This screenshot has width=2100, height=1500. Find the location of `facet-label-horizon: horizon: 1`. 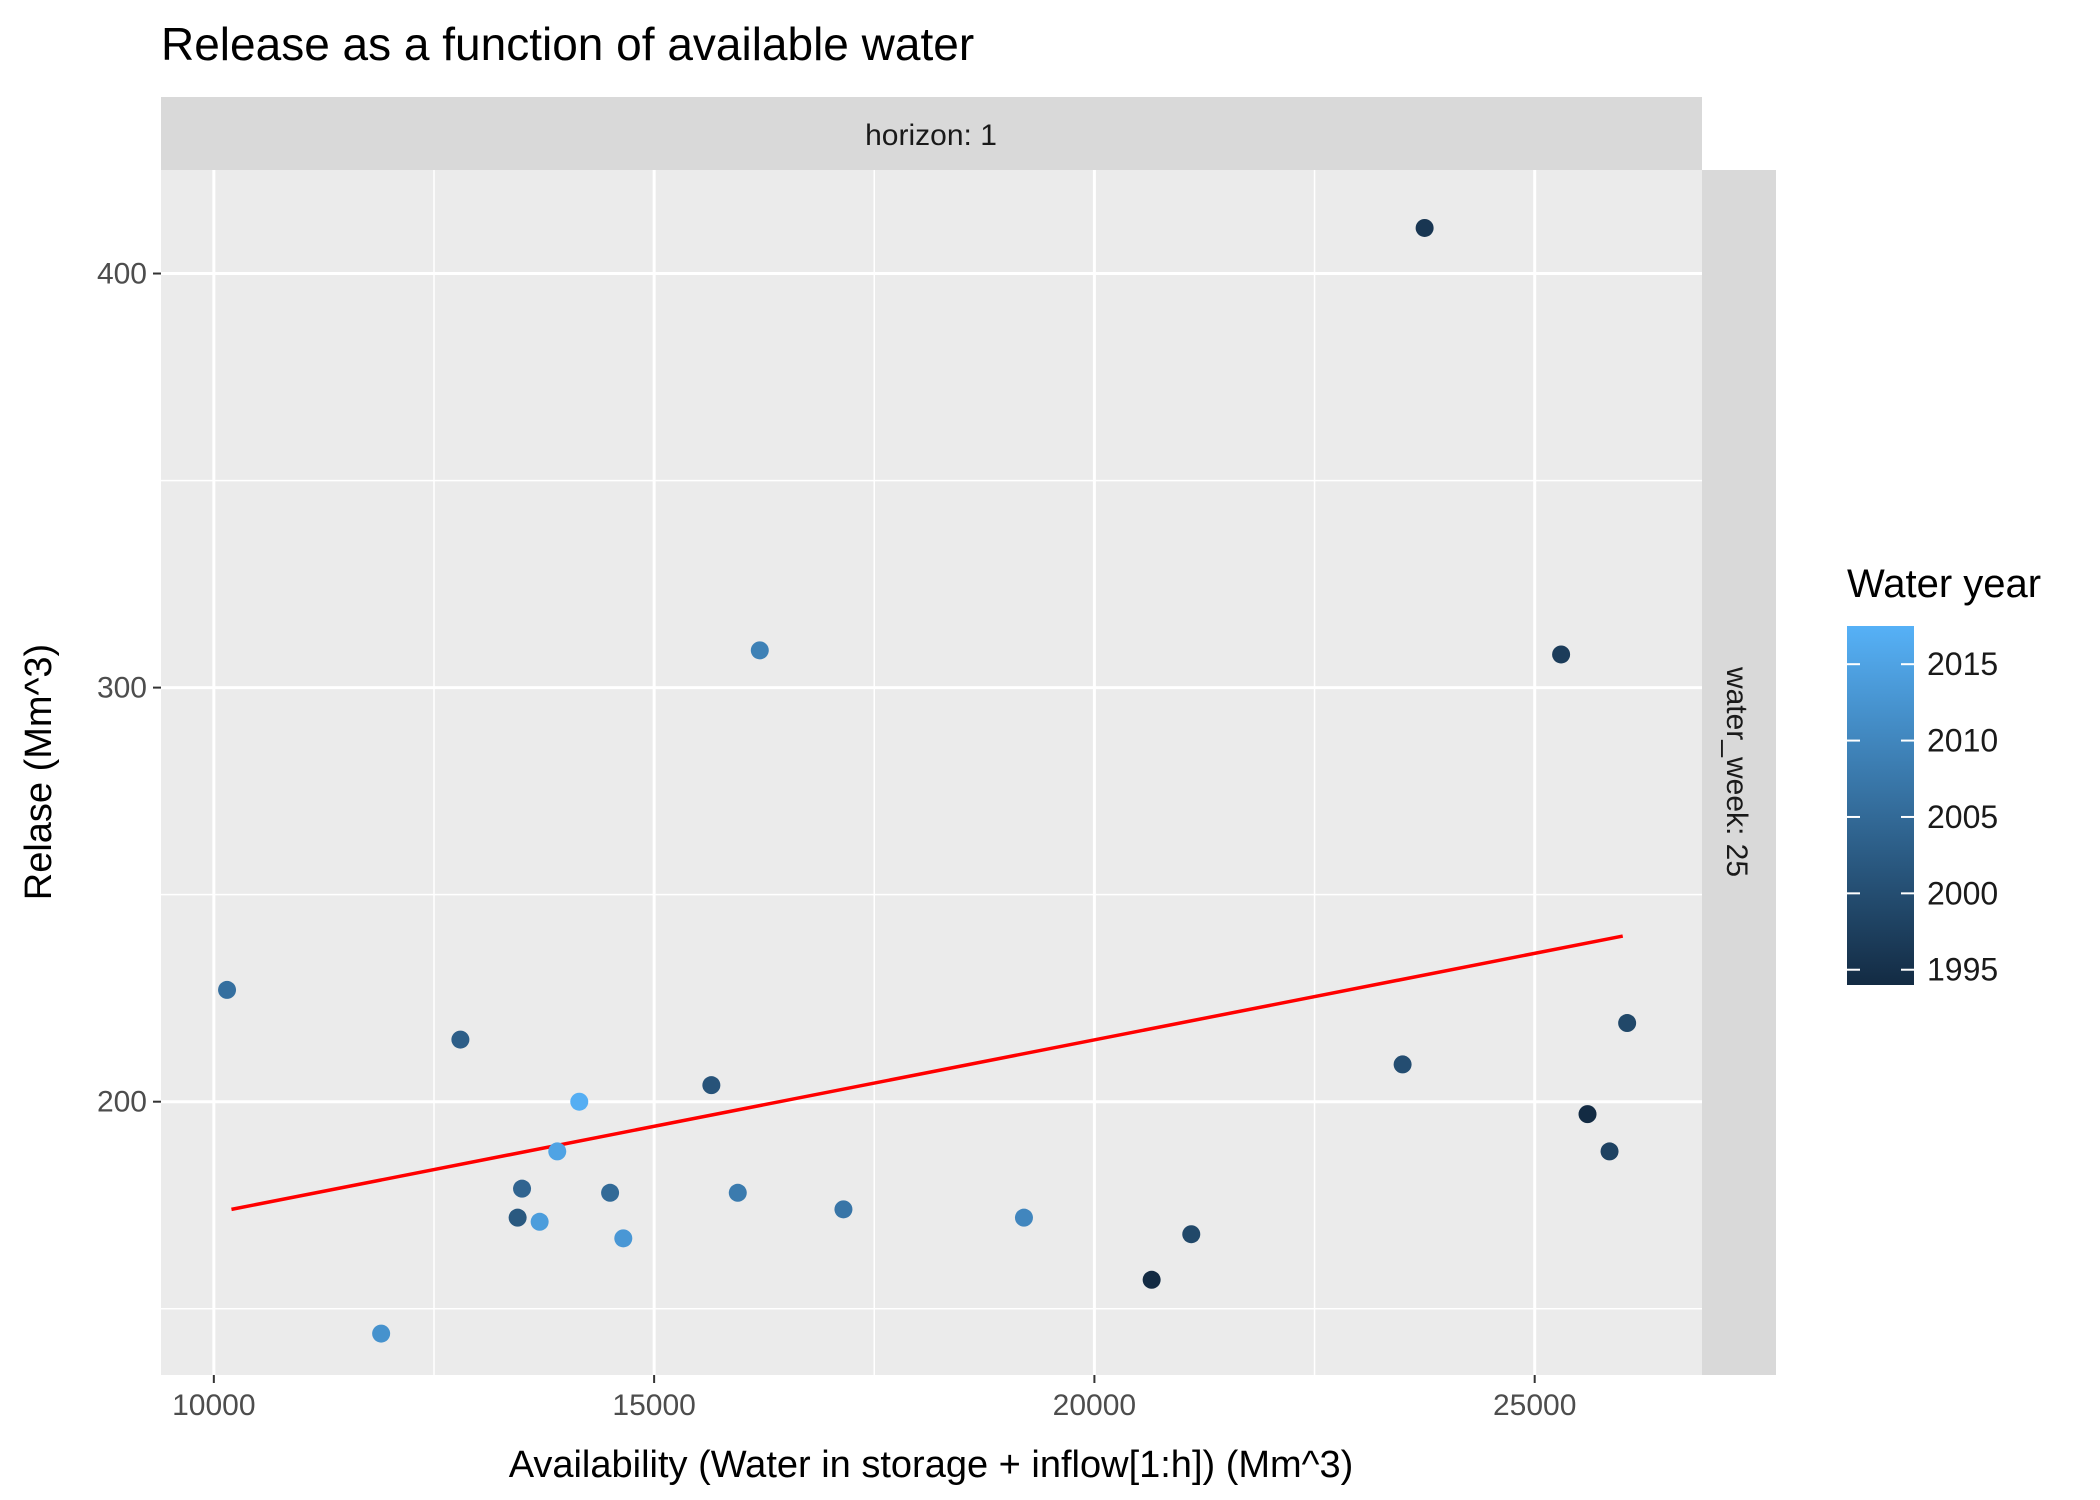

facet-label-horizon: horizon: 1 is located at coordinates (931, 135).